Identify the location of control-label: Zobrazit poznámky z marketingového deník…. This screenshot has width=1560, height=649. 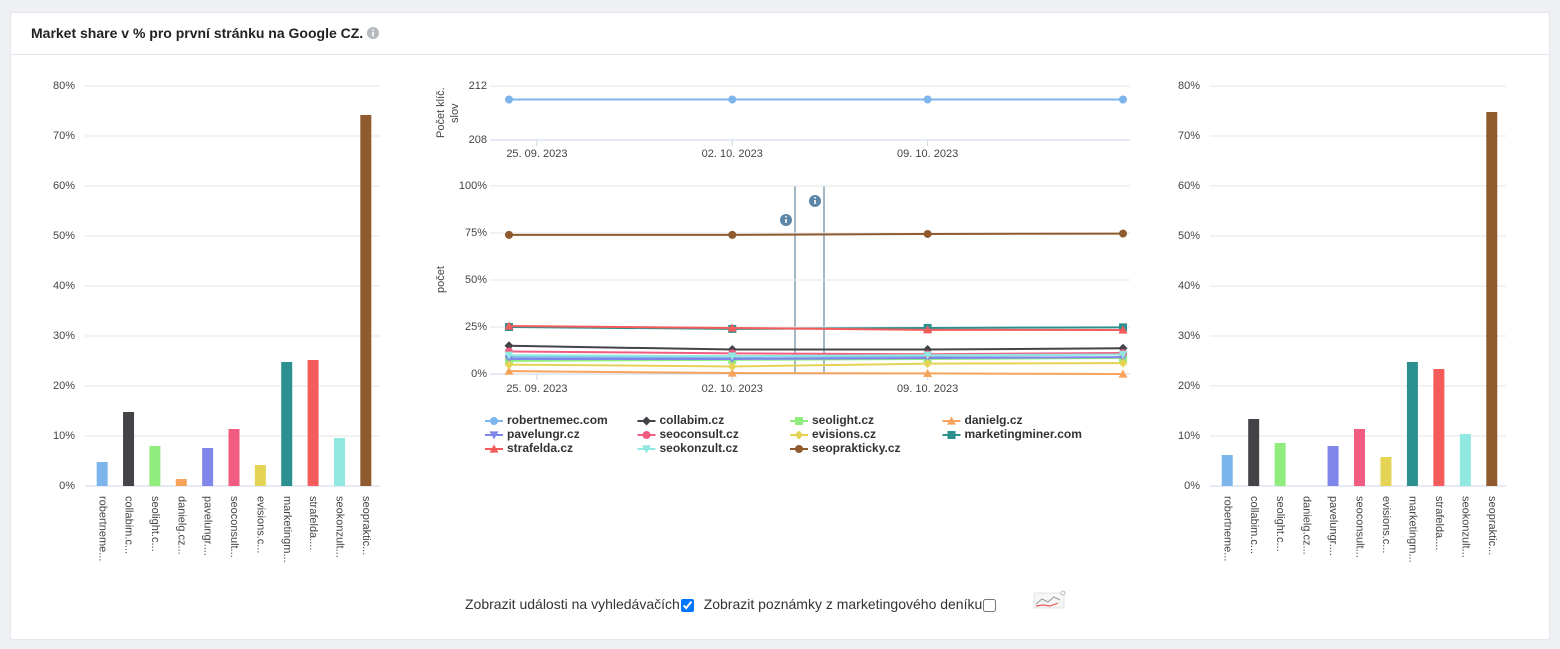
(843, 604).